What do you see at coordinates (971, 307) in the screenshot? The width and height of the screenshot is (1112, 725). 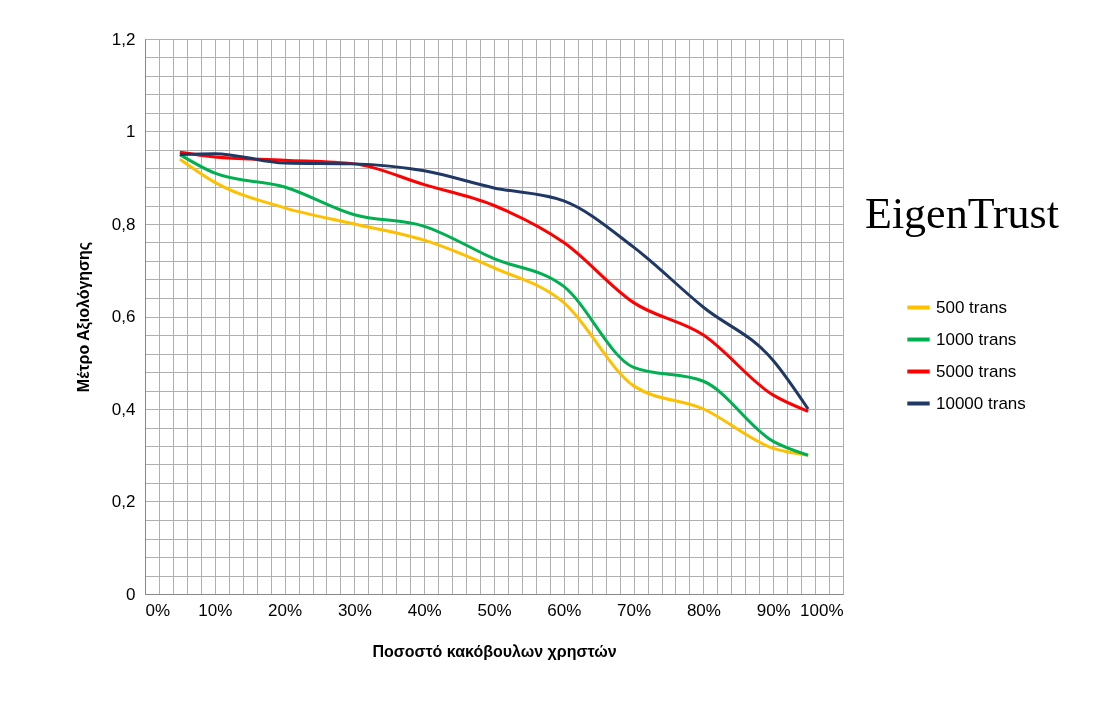 I see `legend-label: 500 trans` at bounding box center [971, 307].